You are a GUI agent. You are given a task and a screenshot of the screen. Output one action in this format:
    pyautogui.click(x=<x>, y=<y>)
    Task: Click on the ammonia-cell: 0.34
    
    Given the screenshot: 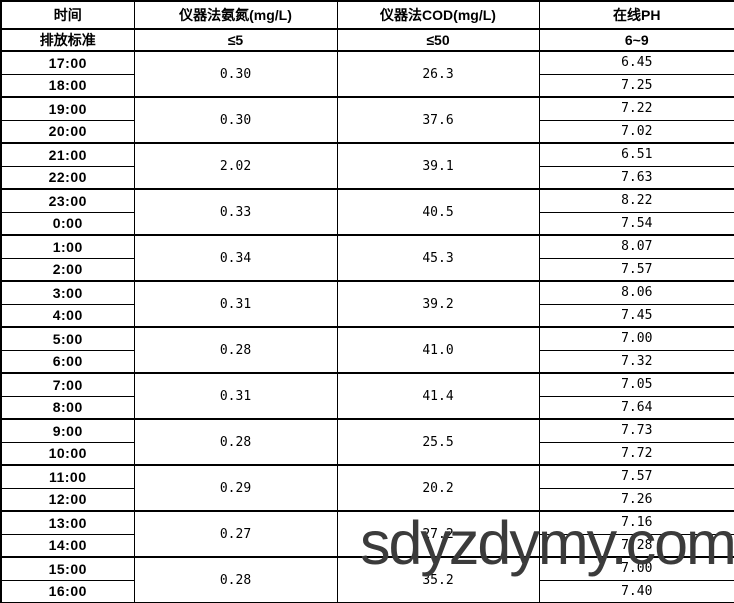 What is the action you would take?
    pyautogui.click(x=235, y=258)
    